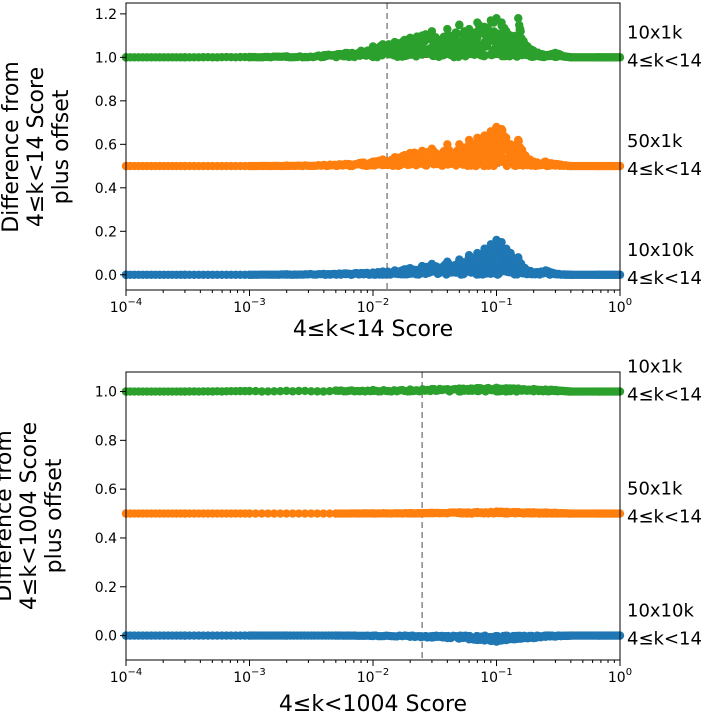 Image resolution: width=720 pixels, height=720 pixels. I want to click on top-x-tick-label: 10⁰, so click(620, 306).